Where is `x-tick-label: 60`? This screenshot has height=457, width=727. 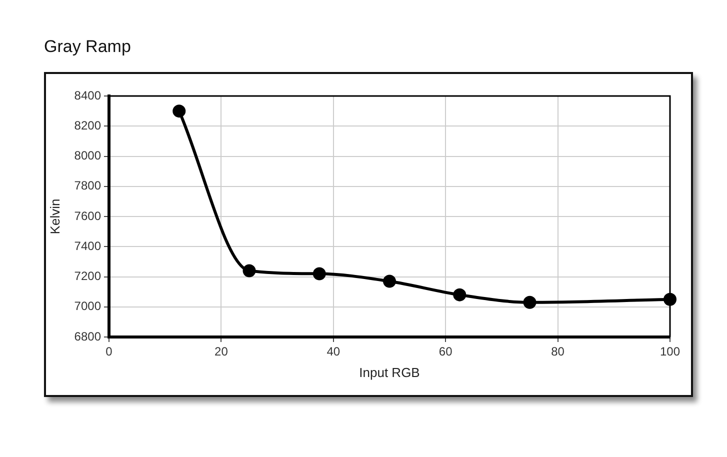 x-tick-label: 60 is located at coordinates (445, 351).